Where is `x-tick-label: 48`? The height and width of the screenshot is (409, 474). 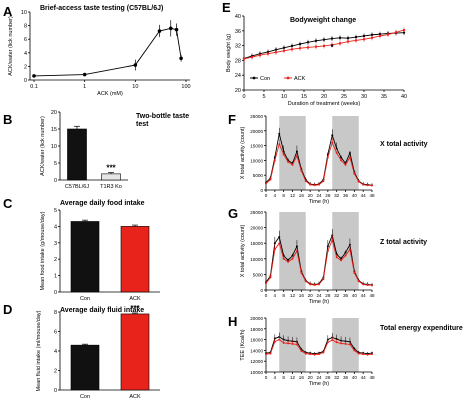
x-tick-label: 48 is located at coordinates (372, 377).